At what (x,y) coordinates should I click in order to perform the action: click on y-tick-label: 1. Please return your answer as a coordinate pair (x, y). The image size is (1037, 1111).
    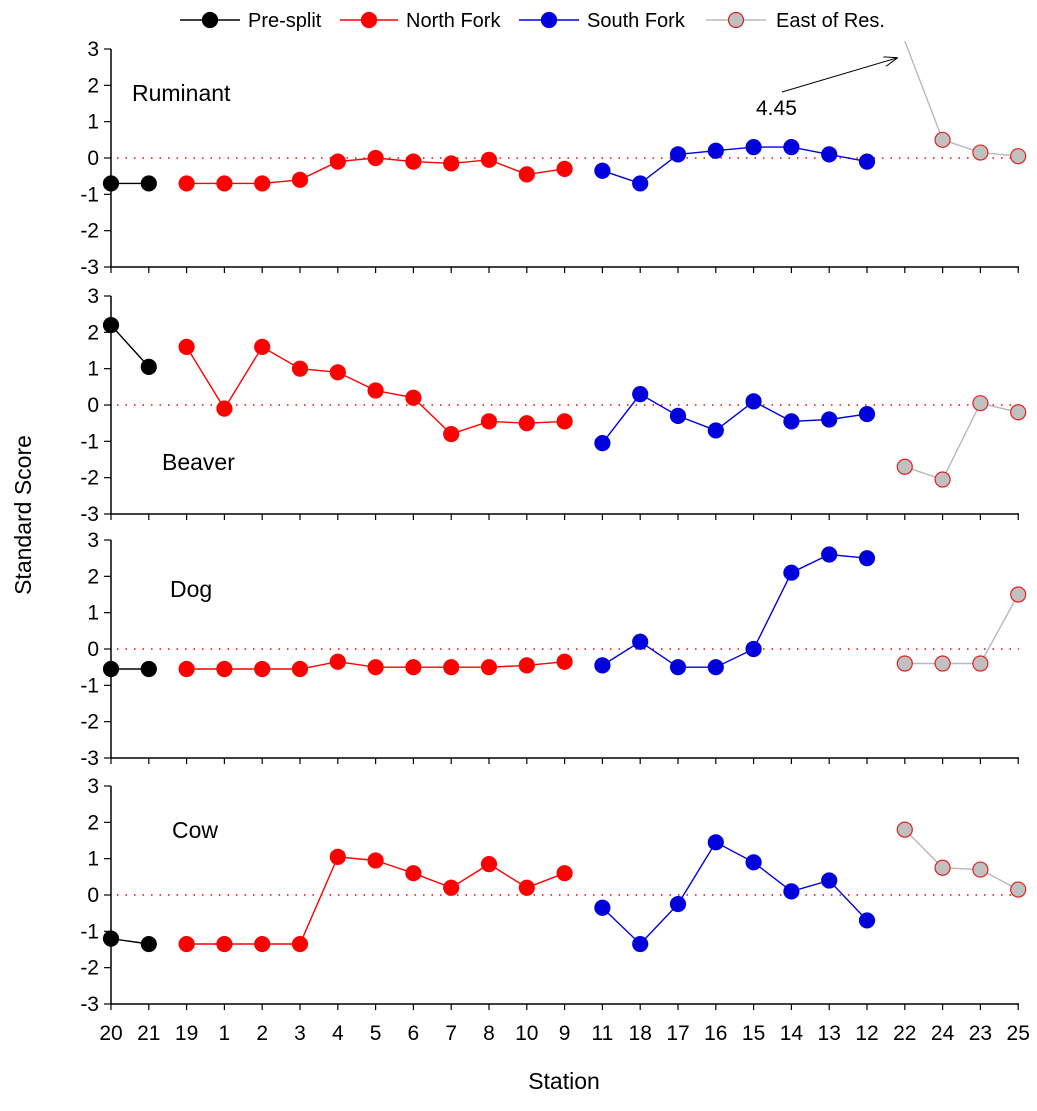
    Looking at the image, I should click on (93, 122).